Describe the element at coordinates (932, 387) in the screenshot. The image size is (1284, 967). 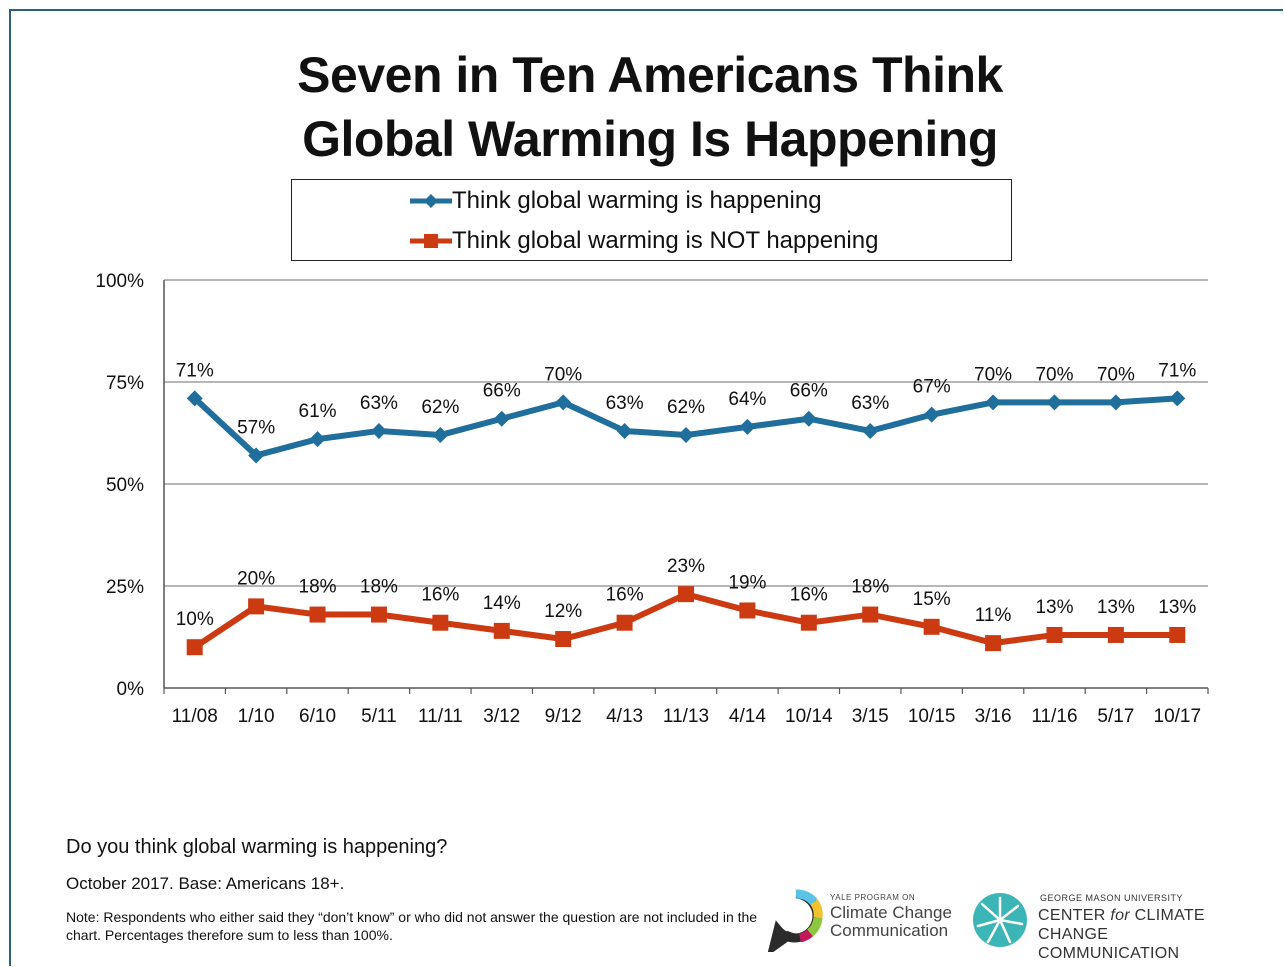
I see `data-label: 67%` at that location.